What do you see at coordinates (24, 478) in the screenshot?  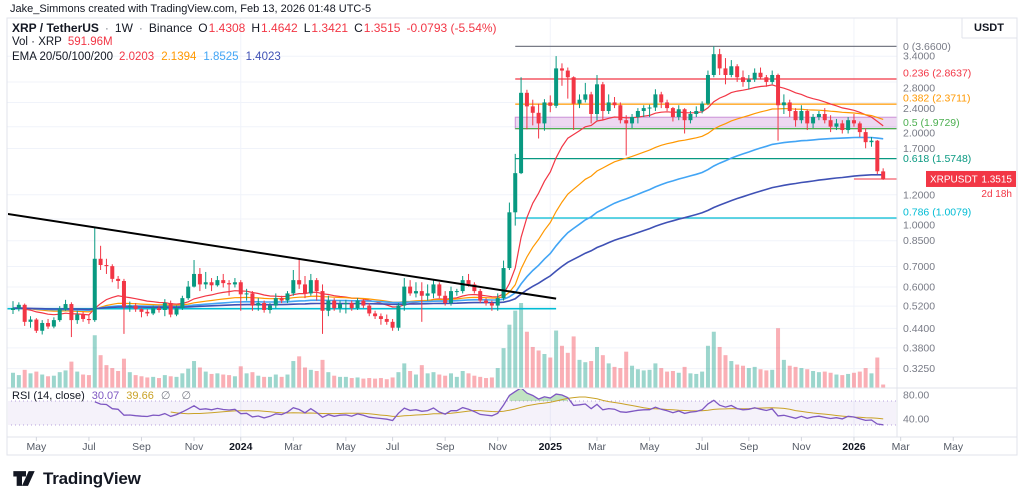 I see `tradingview-logo-icon` at bounding box center [24, 478].